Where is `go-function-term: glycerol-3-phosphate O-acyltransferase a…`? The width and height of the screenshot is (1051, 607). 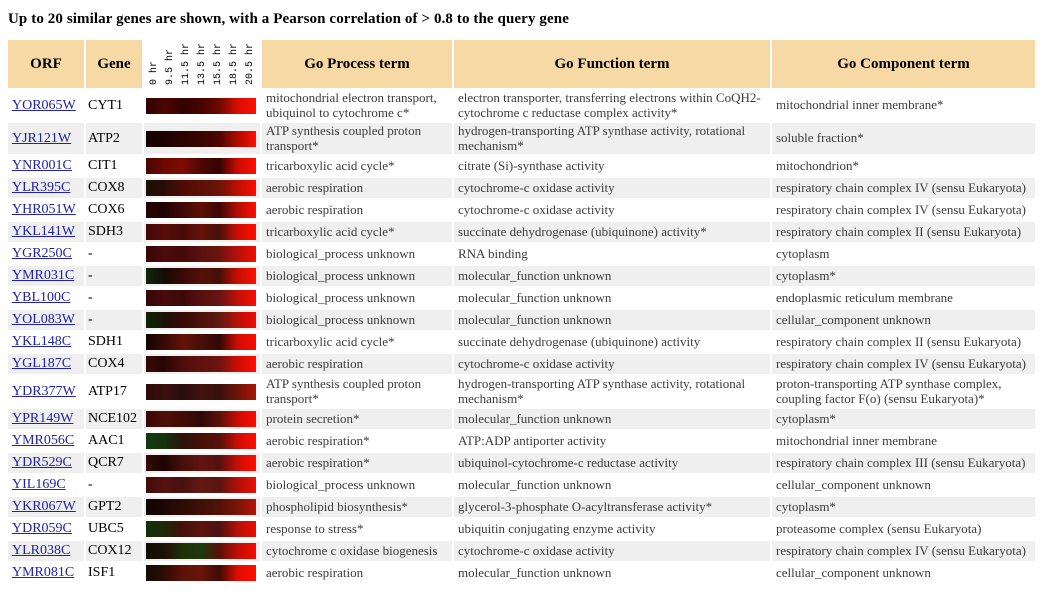 go-function-term: glycerol-3-phosphate O-acyltransferase a… is located at coordinates (612, 507).